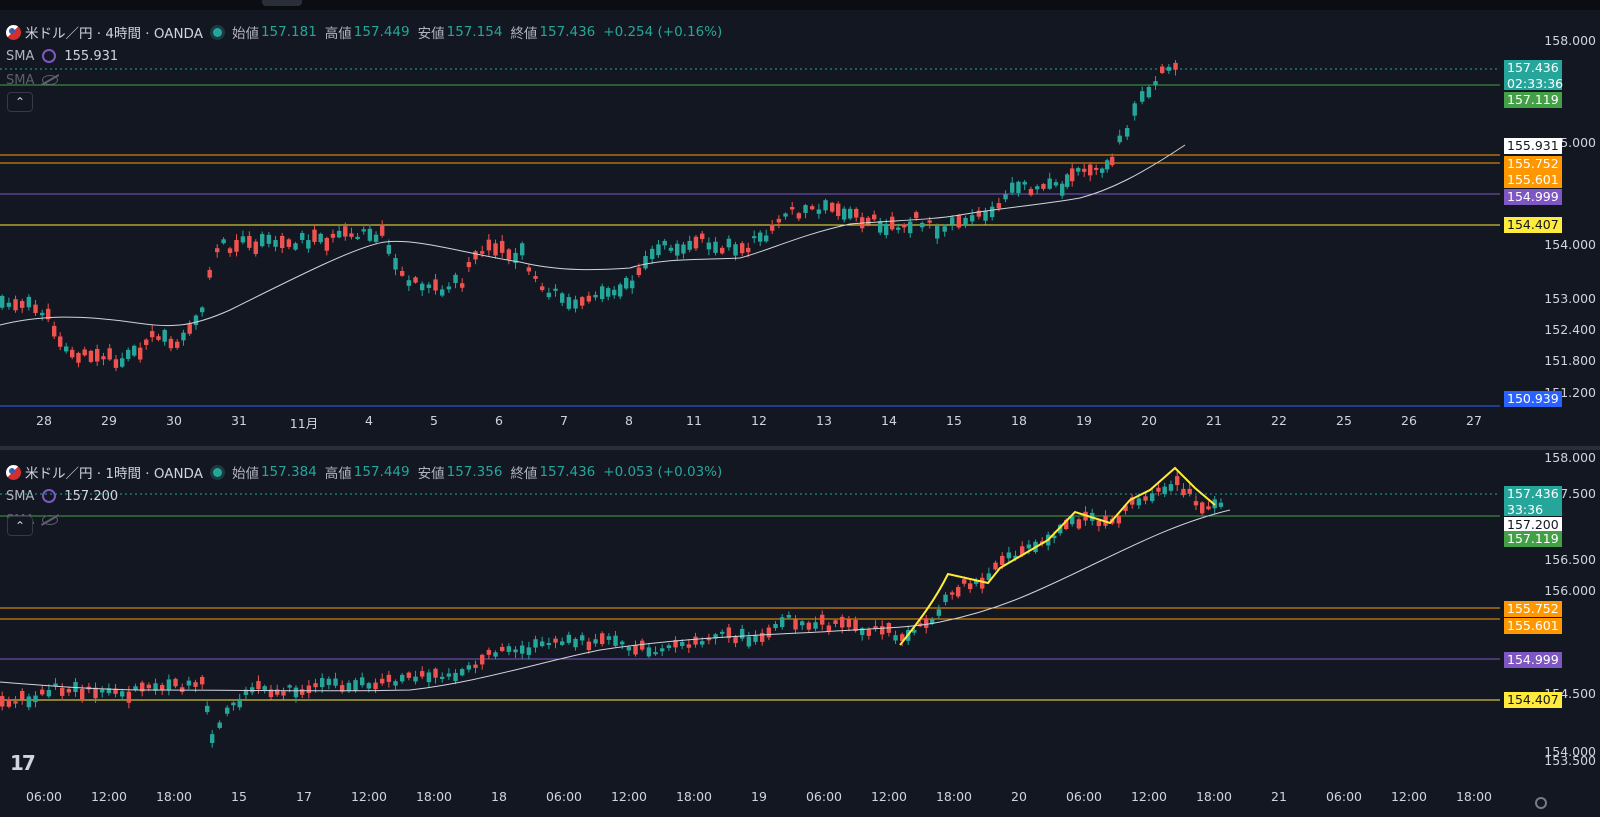 The image size is (1600, 817). Describe the element at coordinates (114, 34) in the screenshot. I see `symbol-title: 米ドル／円 · 4時間 · OANDA` at that location.